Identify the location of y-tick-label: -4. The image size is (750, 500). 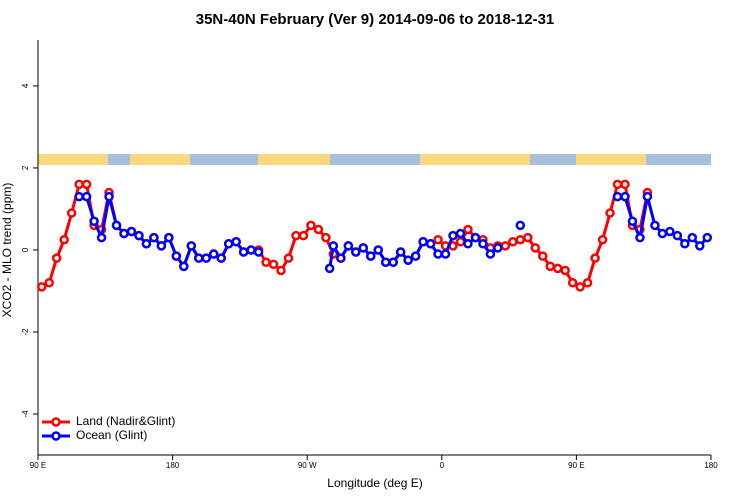
(25, 414).